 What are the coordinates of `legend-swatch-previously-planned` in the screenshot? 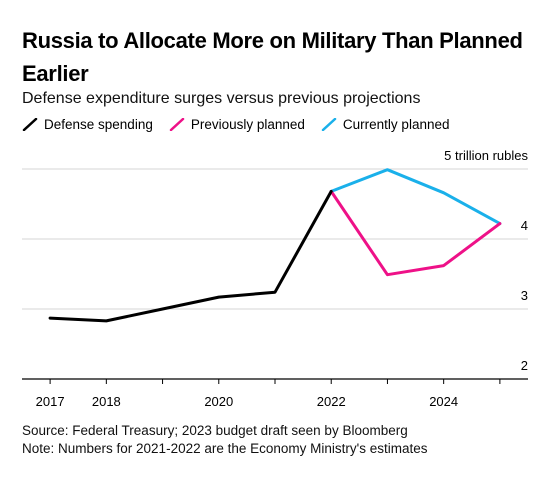 It's located at (177, 124).